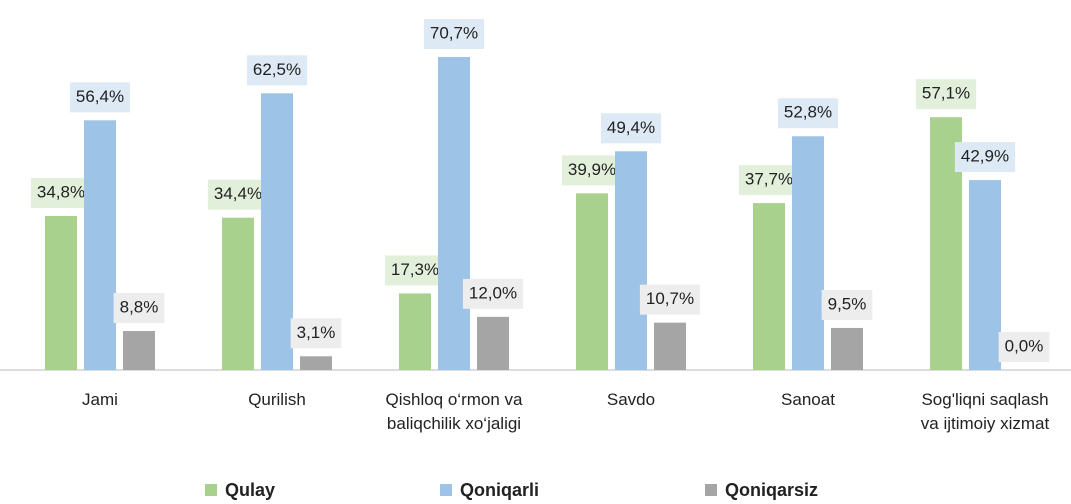  I want to click on value-label-group: 52,8%, so click(808, 113).